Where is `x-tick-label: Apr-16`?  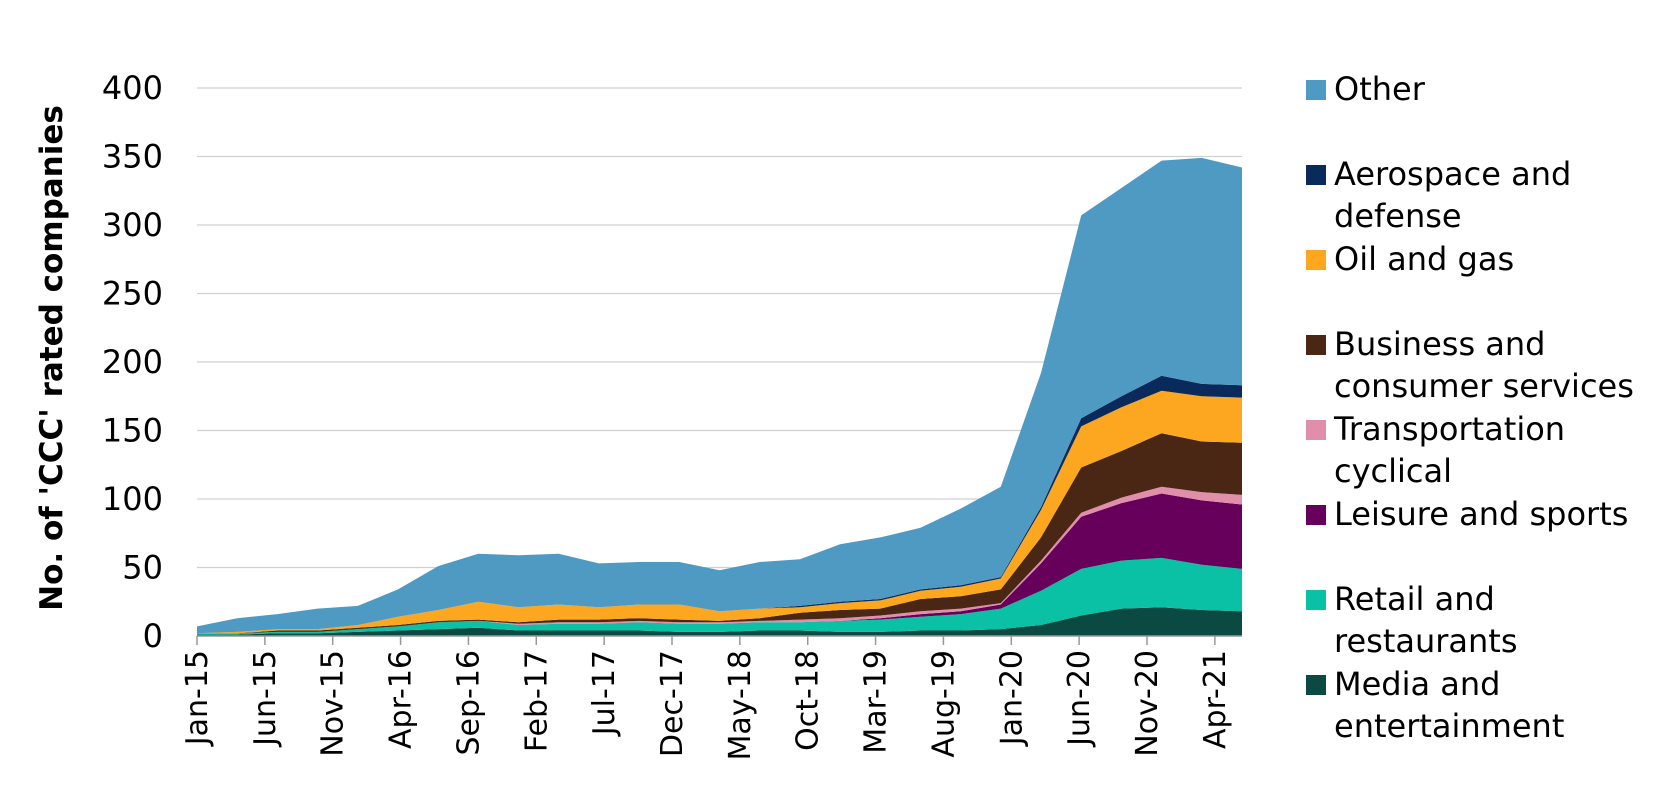 x-tick-label: Apr-16 is located at coordinates (401, 699).